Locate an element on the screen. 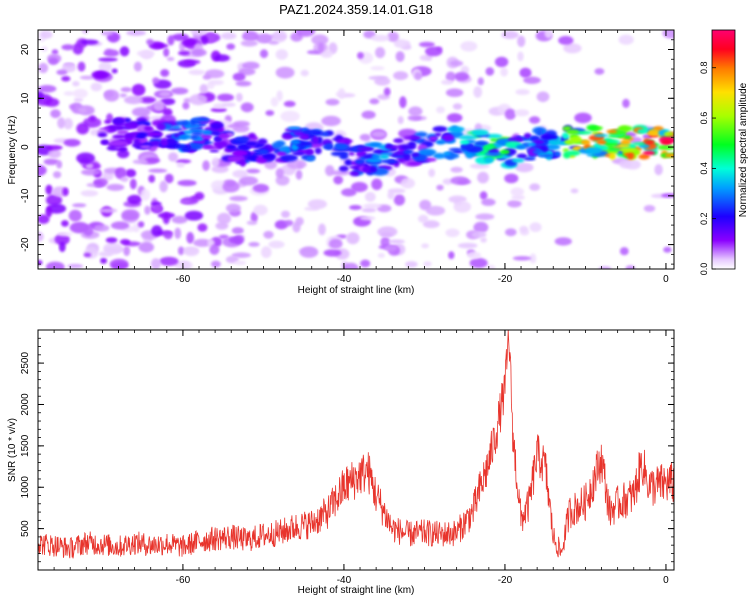  y-tick-label: 20 is located at coordinates (25, 50).